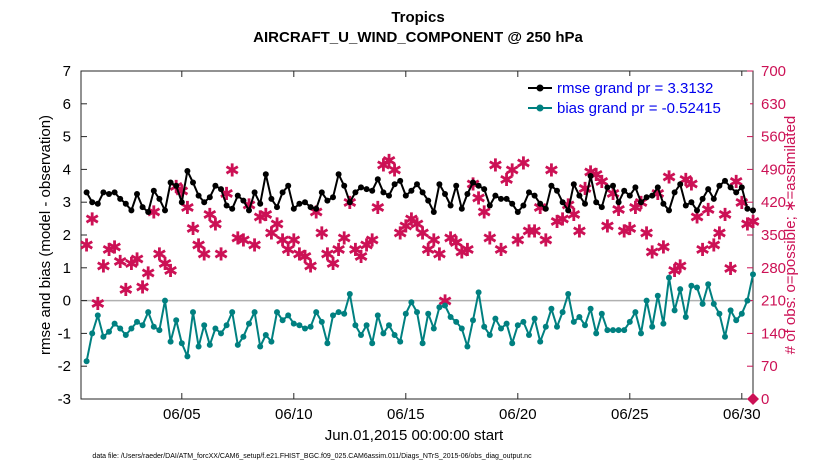 The image size is (830, 470). I want to click on legend-box, so click(637, 98).